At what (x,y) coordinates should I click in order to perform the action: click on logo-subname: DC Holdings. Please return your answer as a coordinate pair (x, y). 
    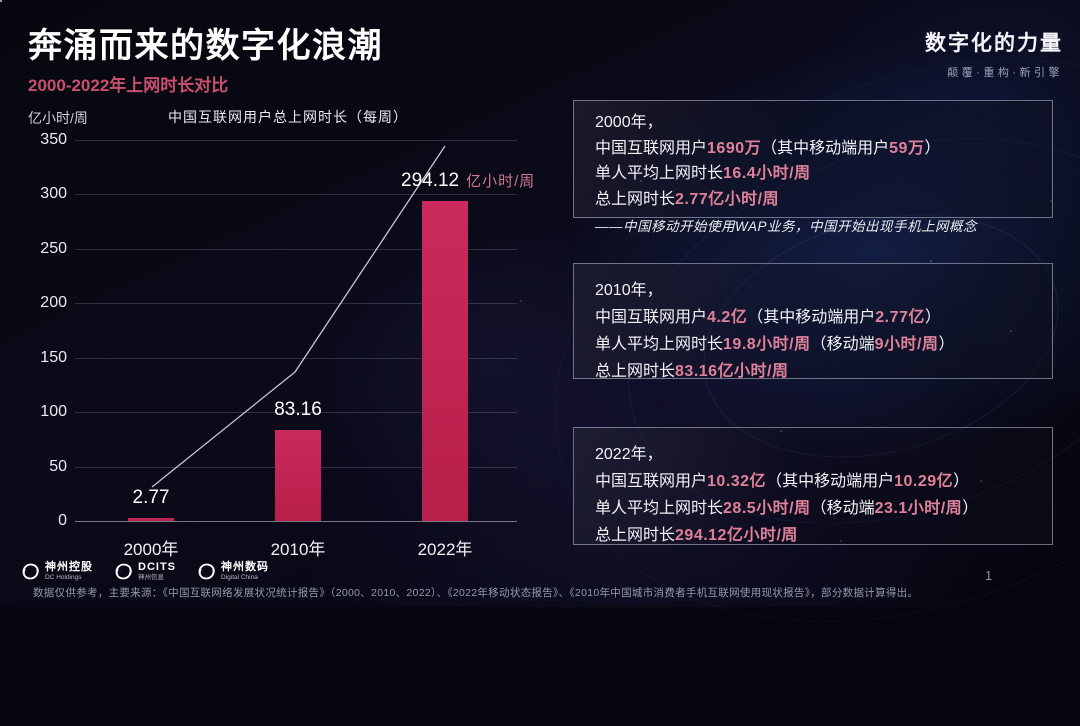
    Looking at the image, I should click on (63, 577).